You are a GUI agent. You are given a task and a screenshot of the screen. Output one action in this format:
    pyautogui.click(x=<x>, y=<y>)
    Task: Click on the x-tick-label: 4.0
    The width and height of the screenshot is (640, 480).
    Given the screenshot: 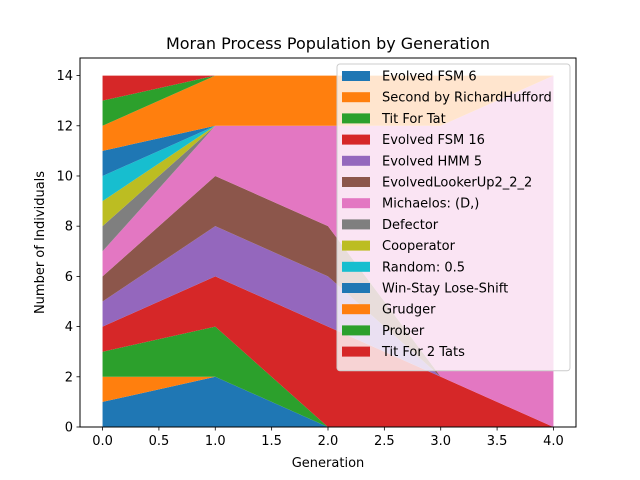 What is the action you would take?
    pyautogui.click(x=553, y=441)
    